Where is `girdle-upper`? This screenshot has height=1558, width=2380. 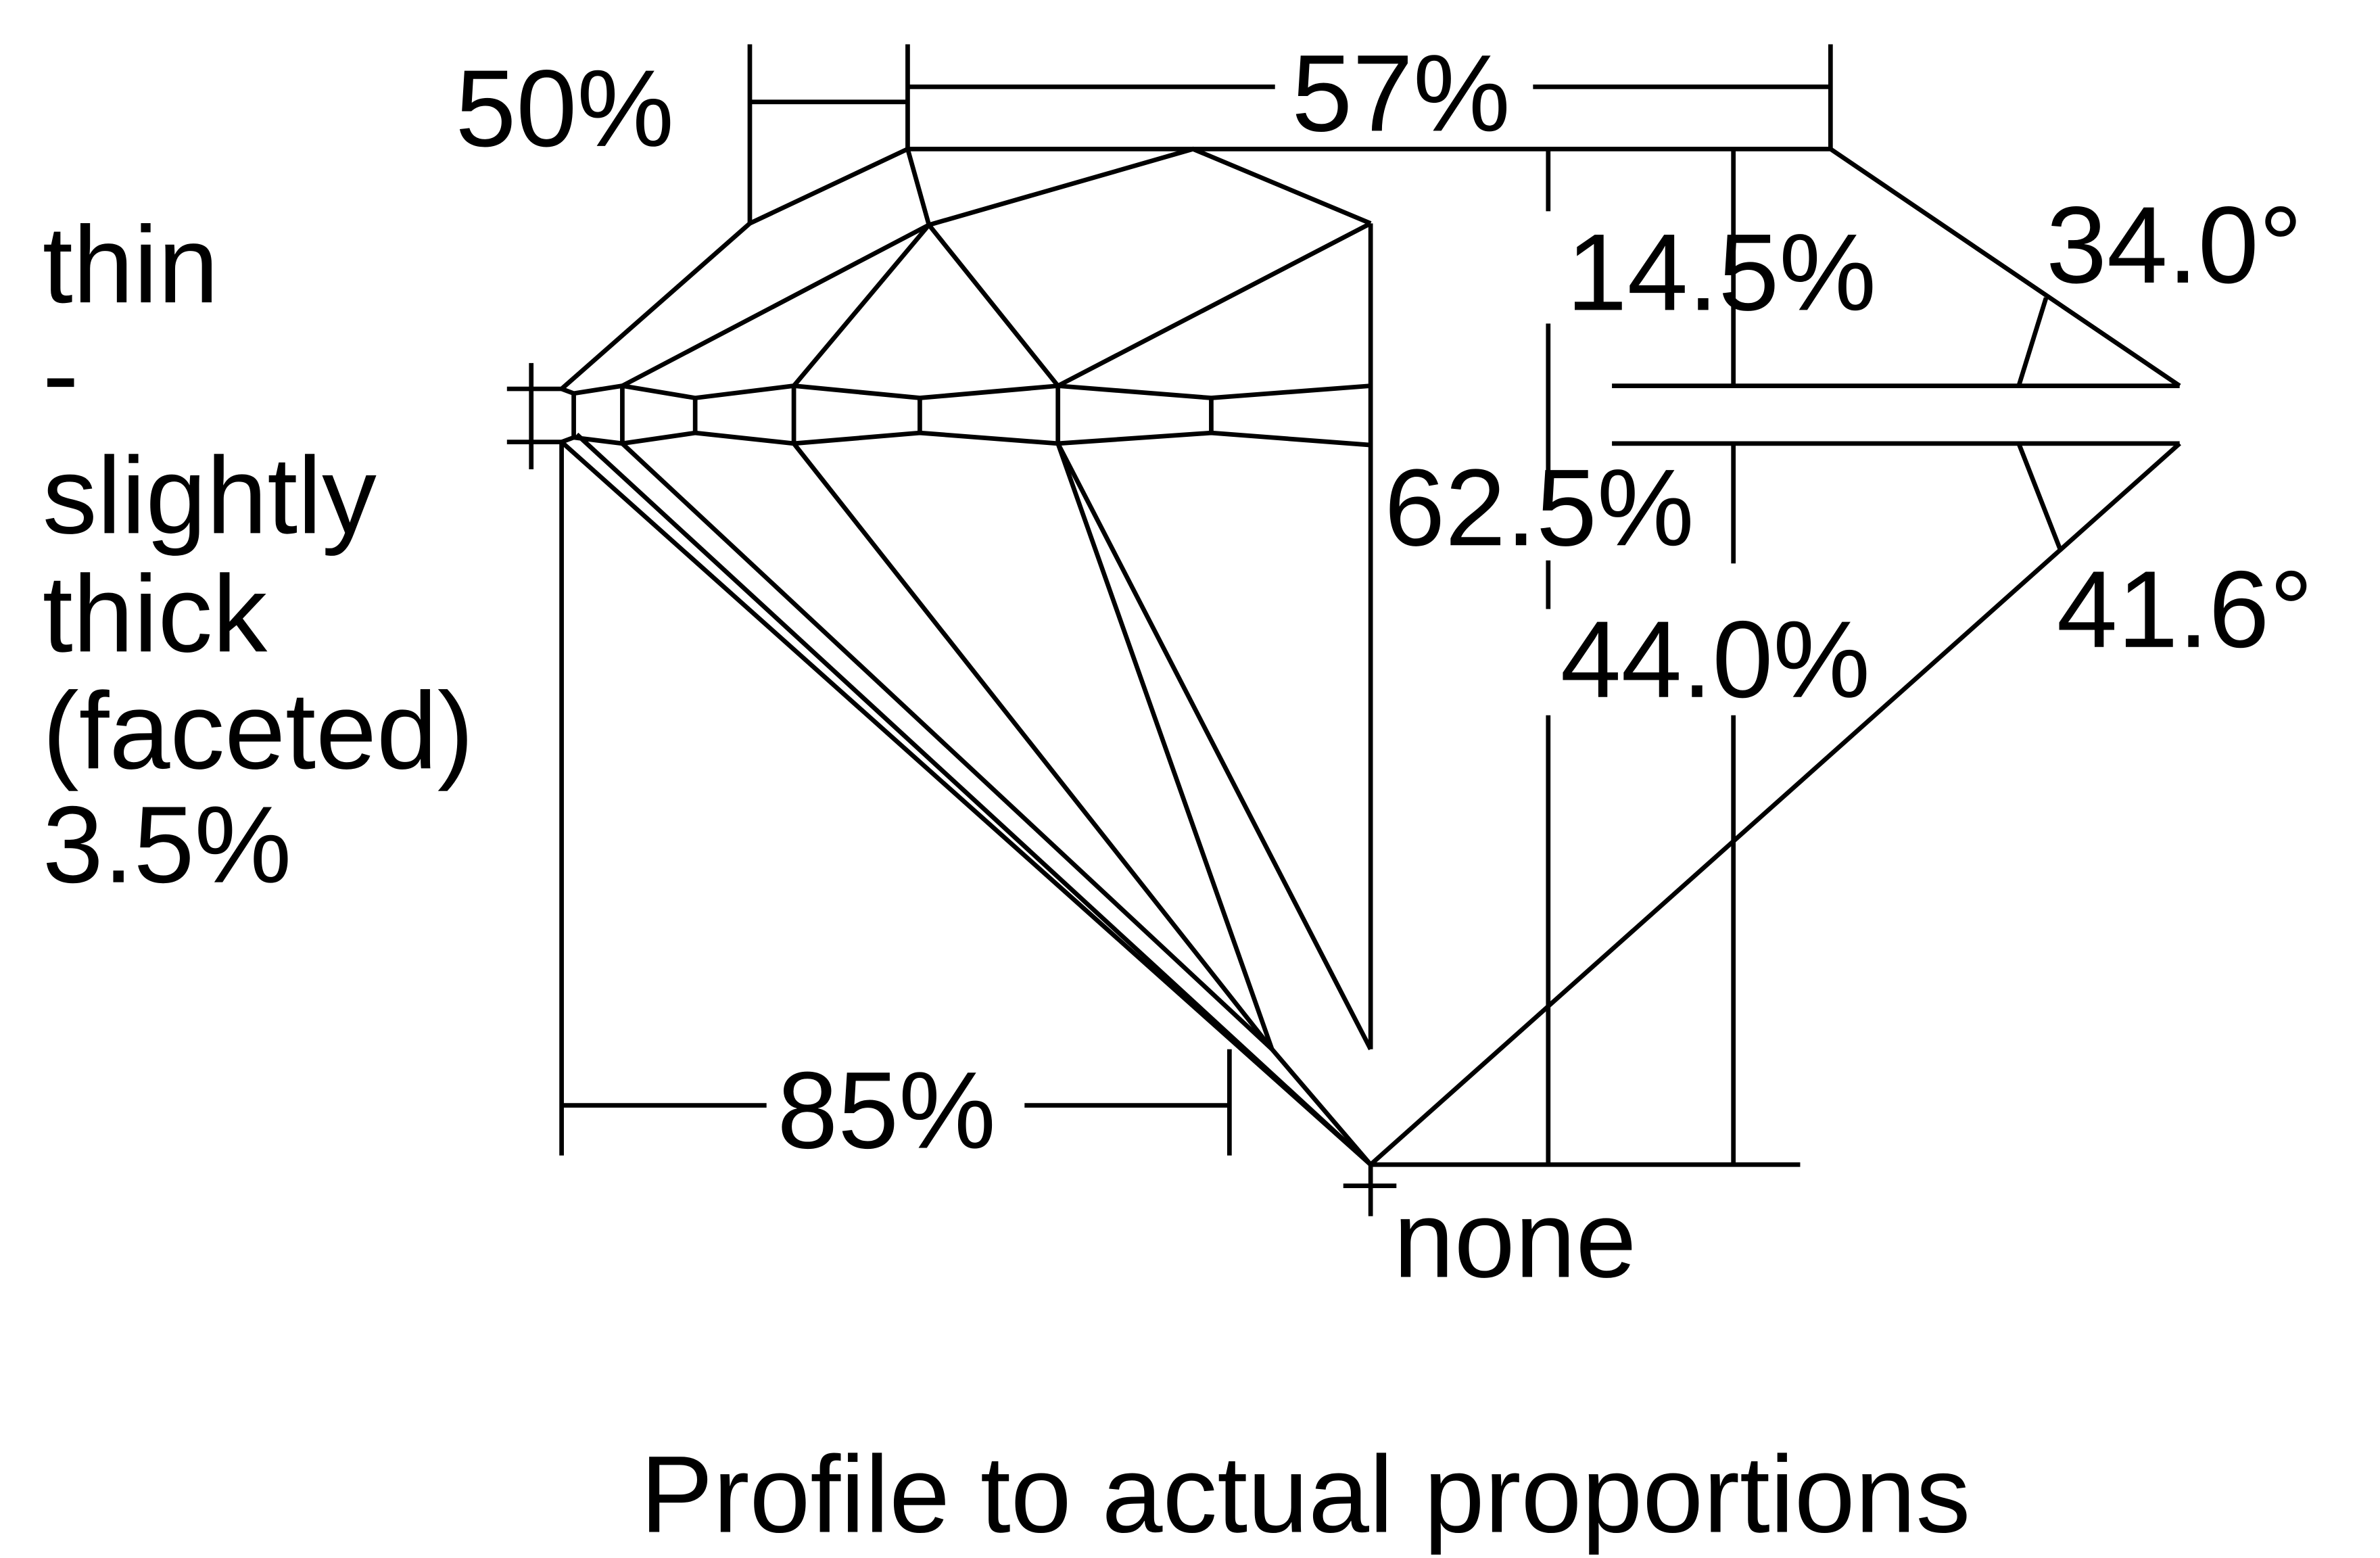 girdle-upper is located at coordinates (966, 391).